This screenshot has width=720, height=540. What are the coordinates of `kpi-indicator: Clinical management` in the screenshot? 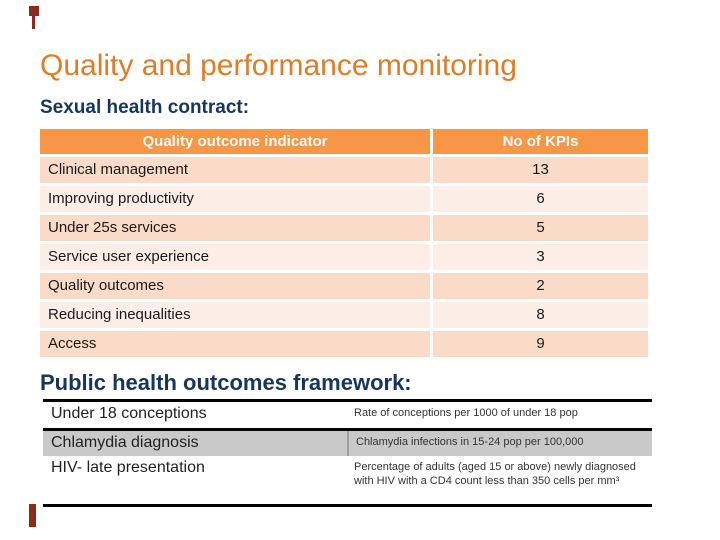 It's located at (235, 170).